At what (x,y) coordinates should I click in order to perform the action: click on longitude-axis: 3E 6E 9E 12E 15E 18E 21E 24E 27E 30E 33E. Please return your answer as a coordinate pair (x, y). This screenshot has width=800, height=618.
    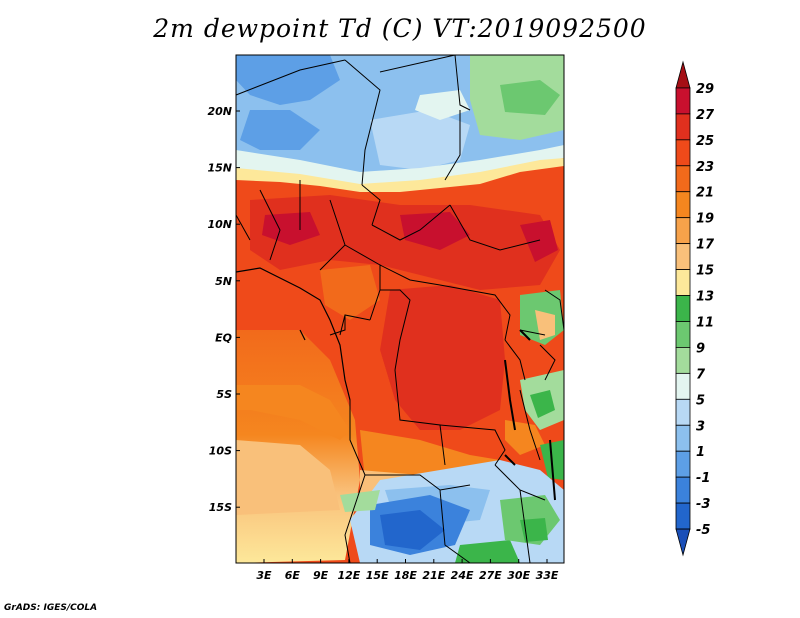
    Looking at the image, I should click on (407, 570).